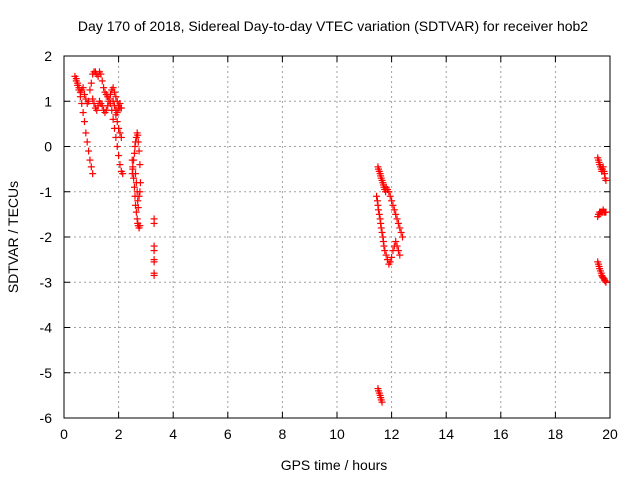 This screenshot has height=480, width=640. I want to click on y-tick-label: -6, so click(46, 418).